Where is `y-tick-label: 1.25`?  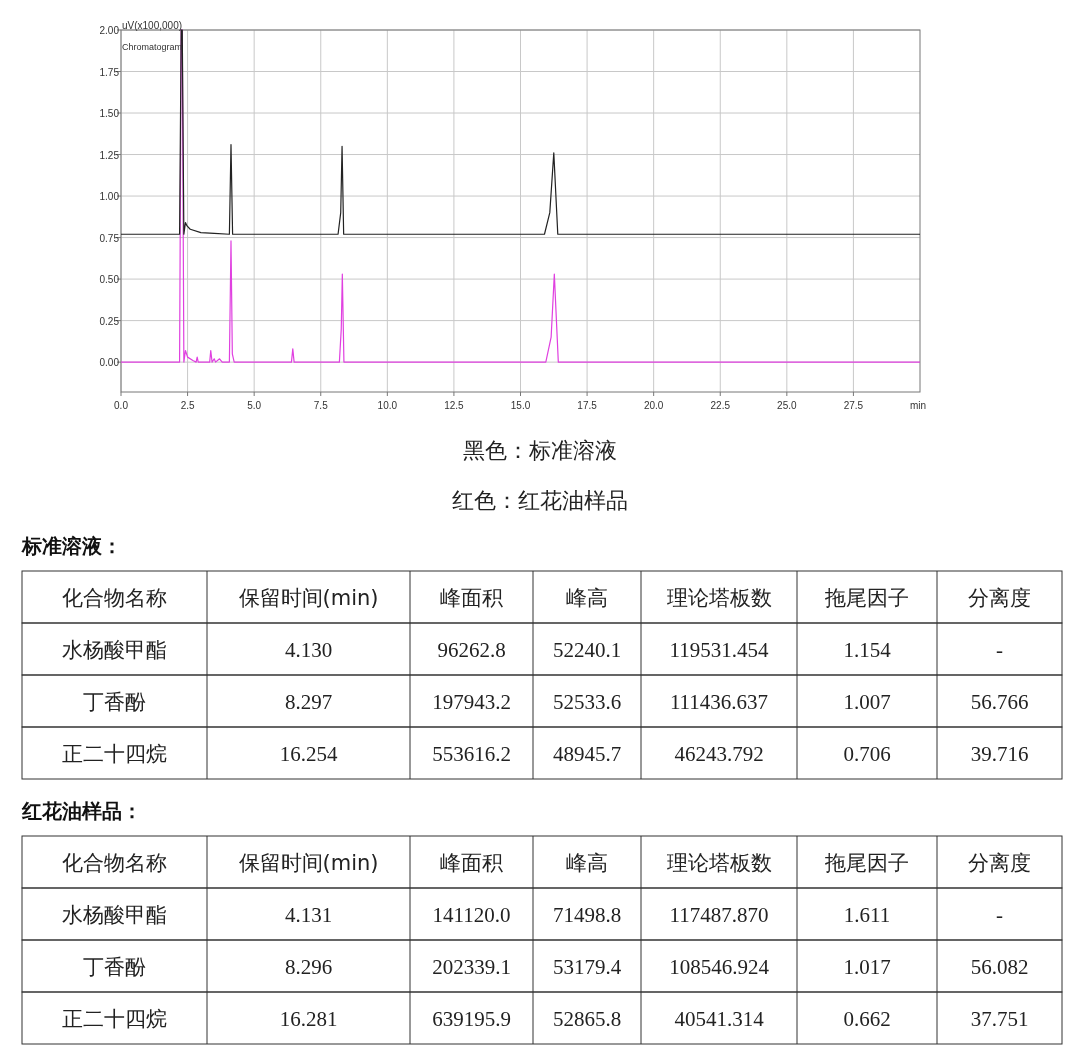 y-tick-label: 1.25 is located at coordinates (109, 155).